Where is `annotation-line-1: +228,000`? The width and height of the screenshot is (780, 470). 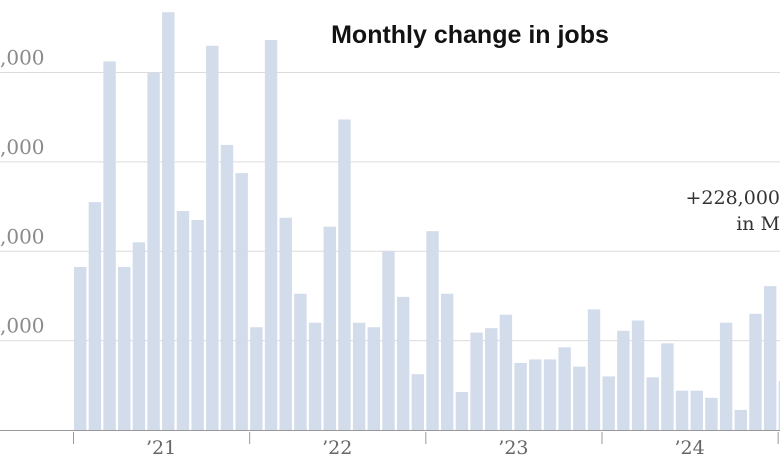
annotation-line-1: +228,000 is located at coordinates (733, 198).